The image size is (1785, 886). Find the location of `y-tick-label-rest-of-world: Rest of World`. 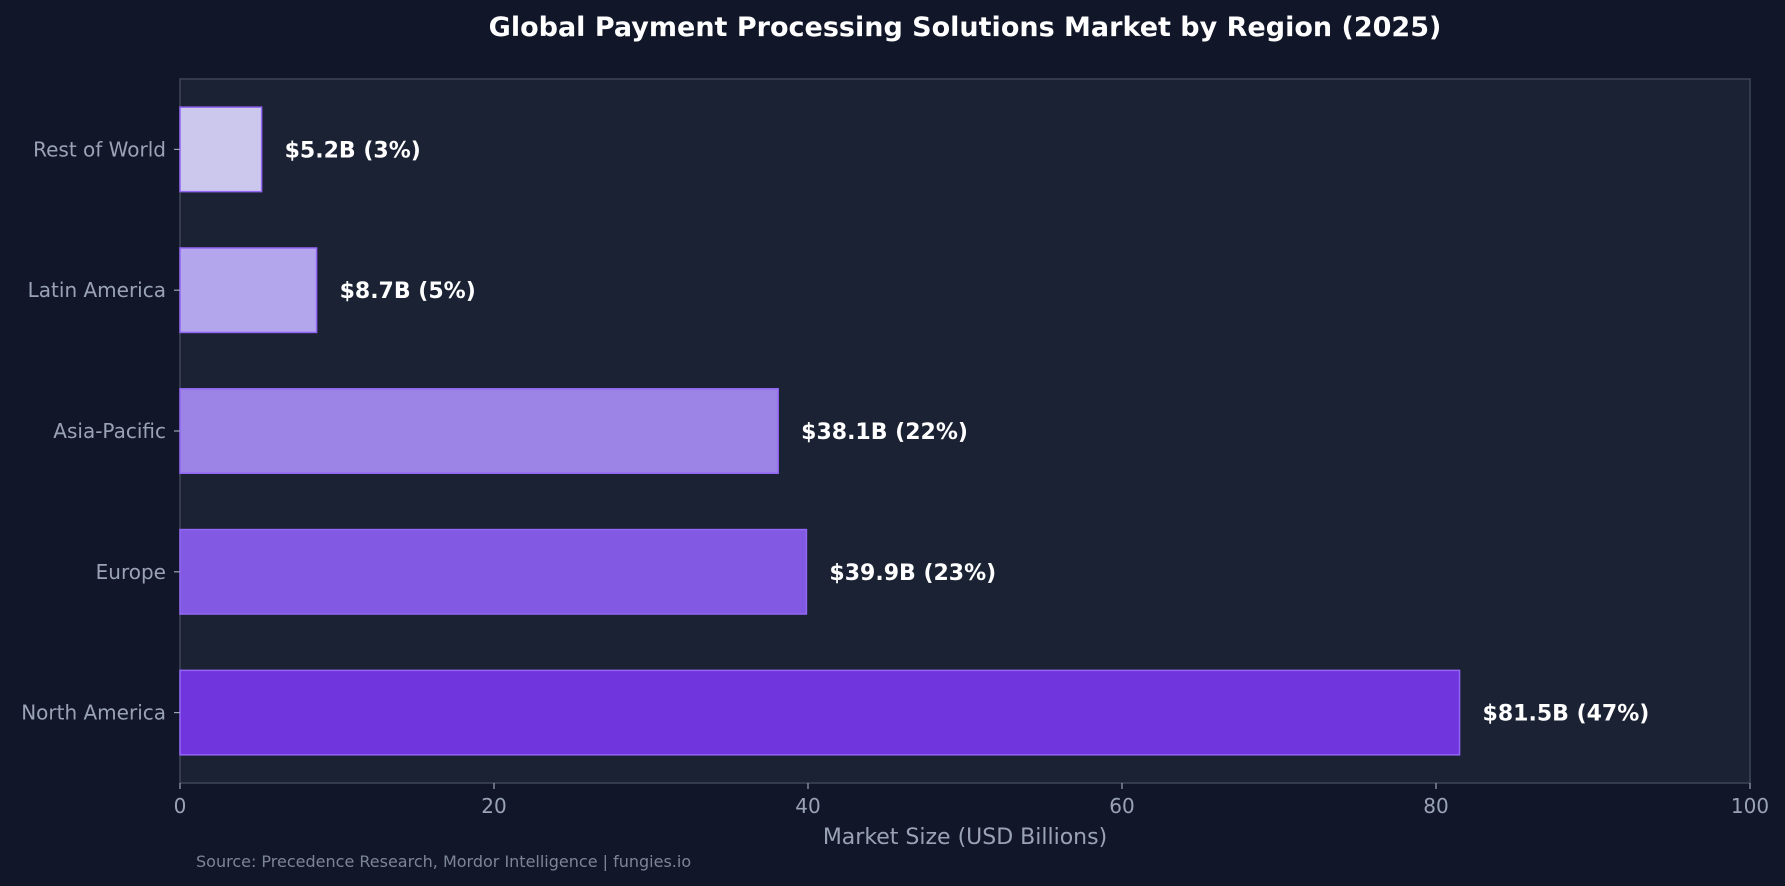

y-tick-label-rest-of-world: Rest of World is located at coordinates (99, 149).